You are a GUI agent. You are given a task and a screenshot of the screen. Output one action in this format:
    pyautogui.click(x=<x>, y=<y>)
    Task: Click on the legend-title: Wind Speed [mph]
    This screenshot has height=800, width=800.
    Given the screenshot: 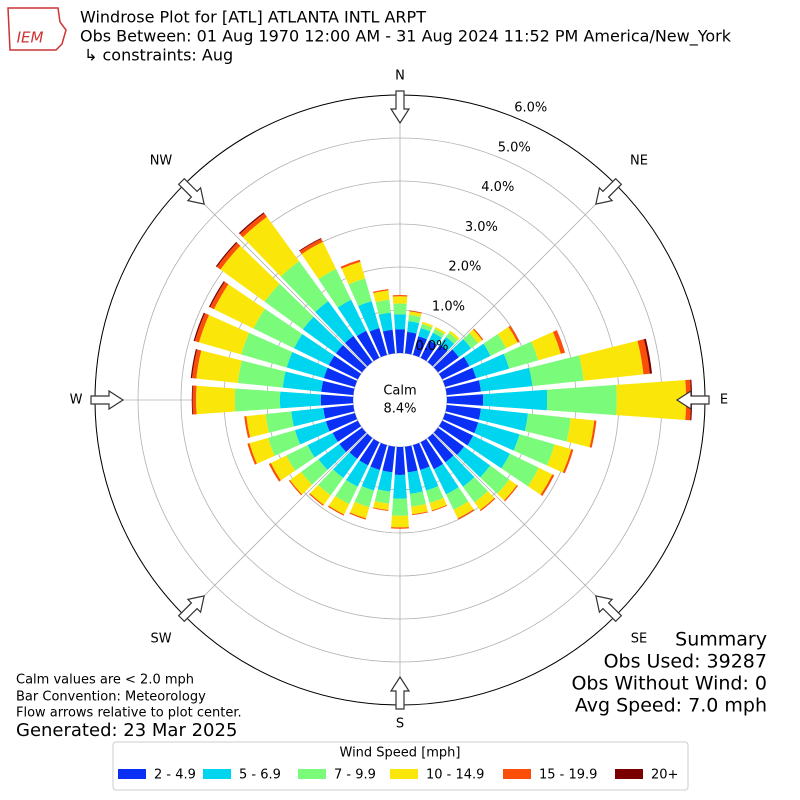 What is the action you would take?
    pyautogui.click(x=400, y=753)
    